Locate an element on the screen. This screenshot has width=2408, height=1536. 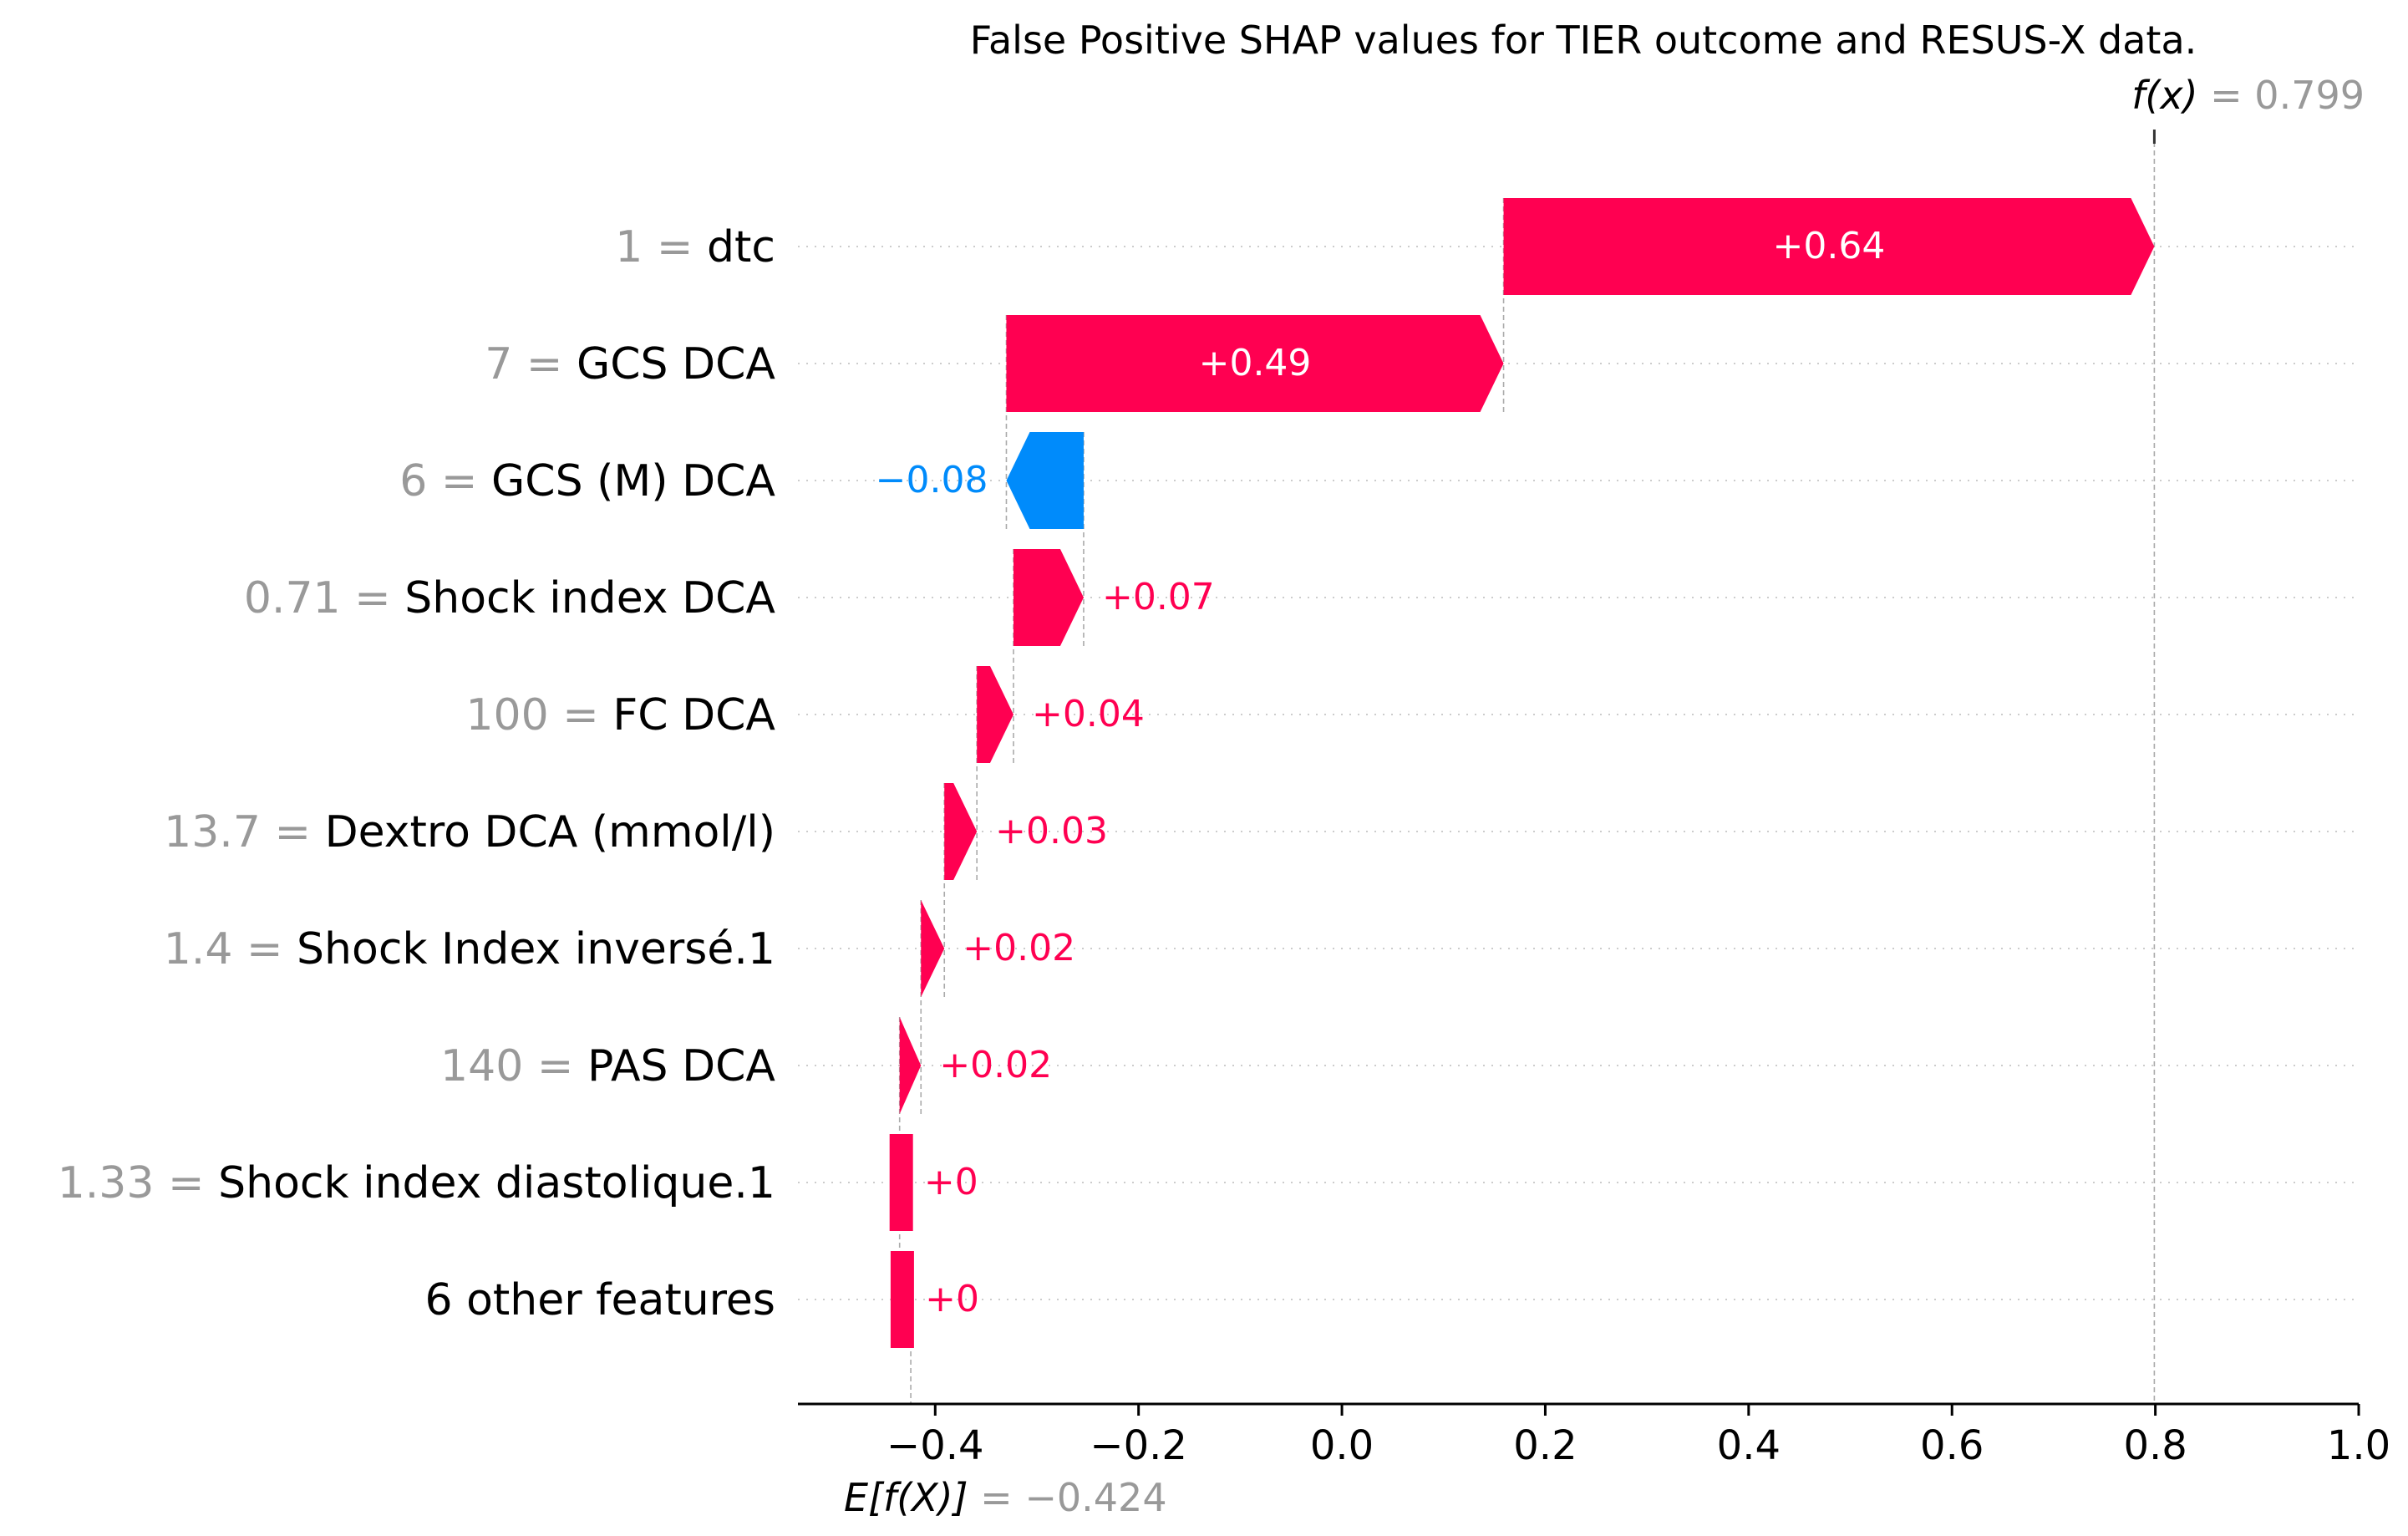
feature-label: 6 other features is located at coordinates (600, 1300).